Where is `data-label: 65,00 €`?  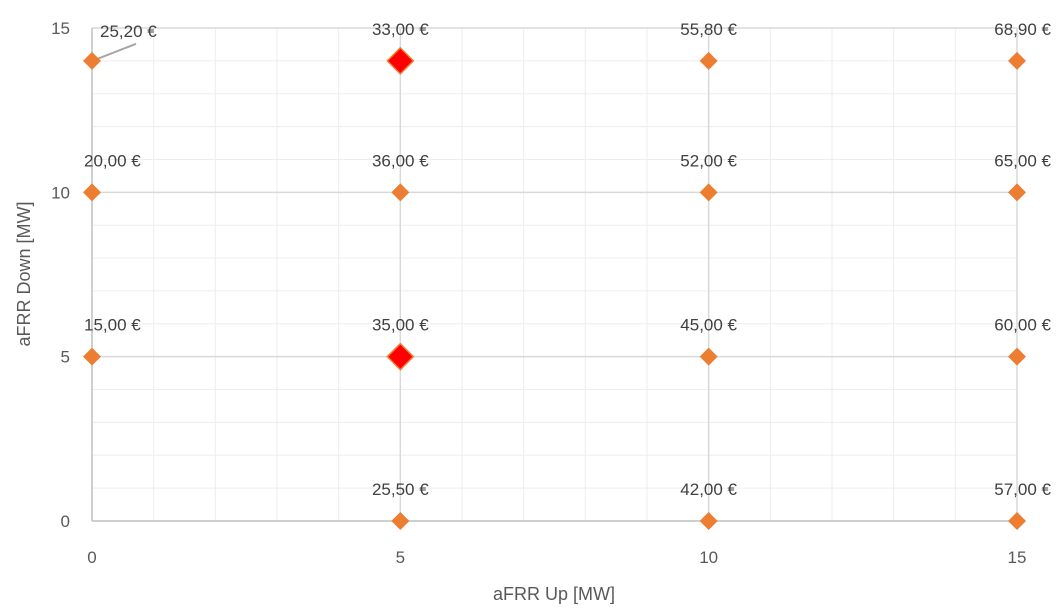
data-label: 65,00 € is located at coordinates (1022, 160).